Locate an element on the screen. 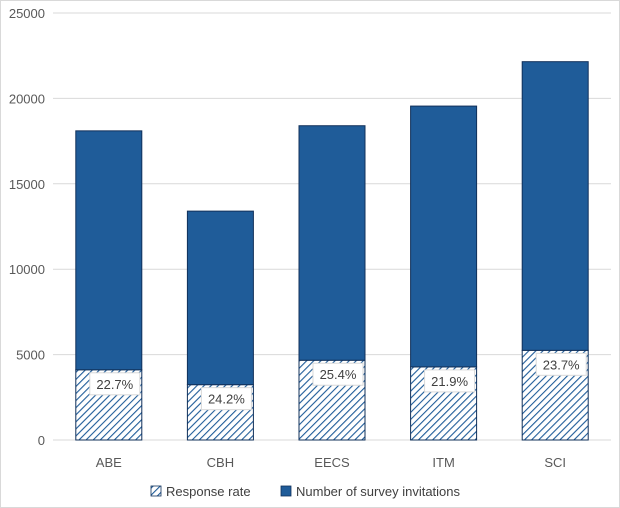 This screenshot has width=620, height=508. x-tick-label: SCI is located at coordinates (555, 462).